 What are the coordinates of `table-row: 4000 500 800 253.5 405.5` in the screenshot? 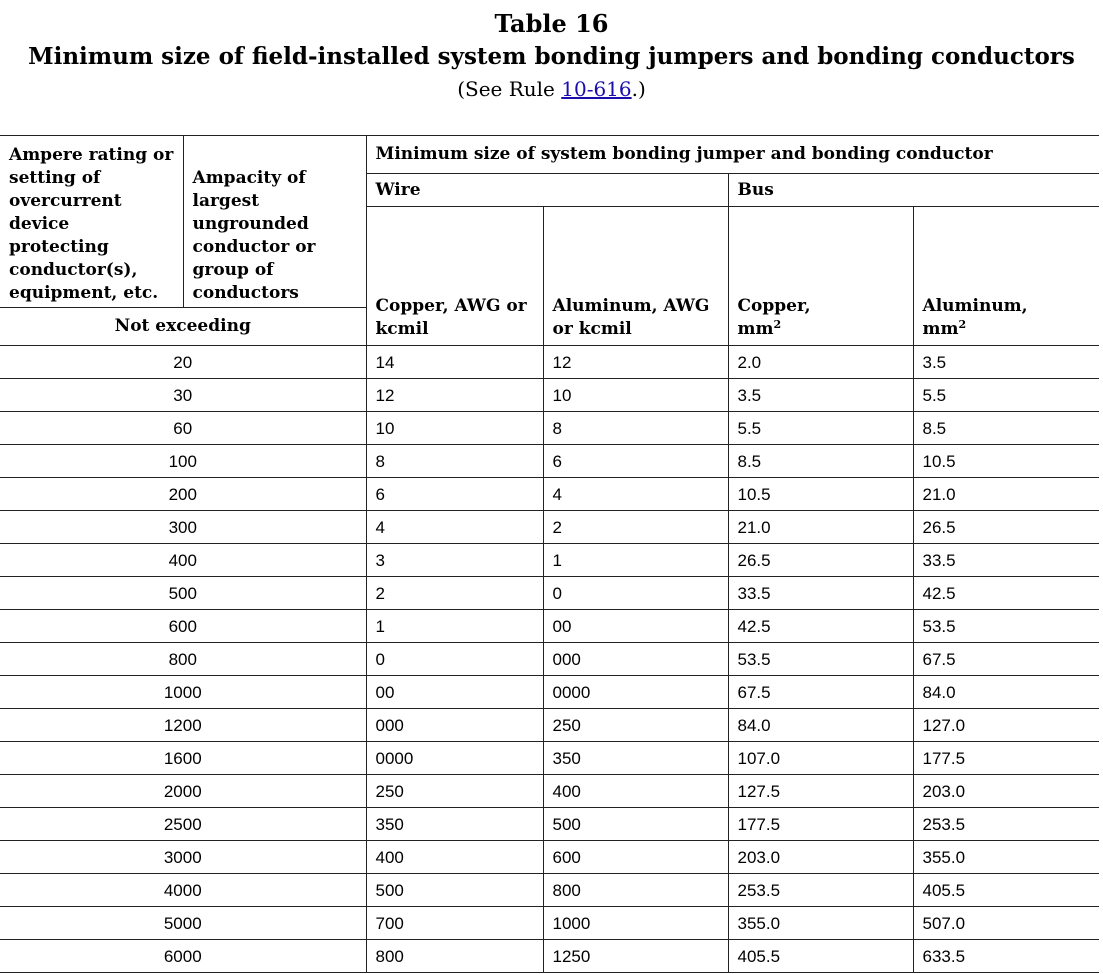 It's located at (550, 890).